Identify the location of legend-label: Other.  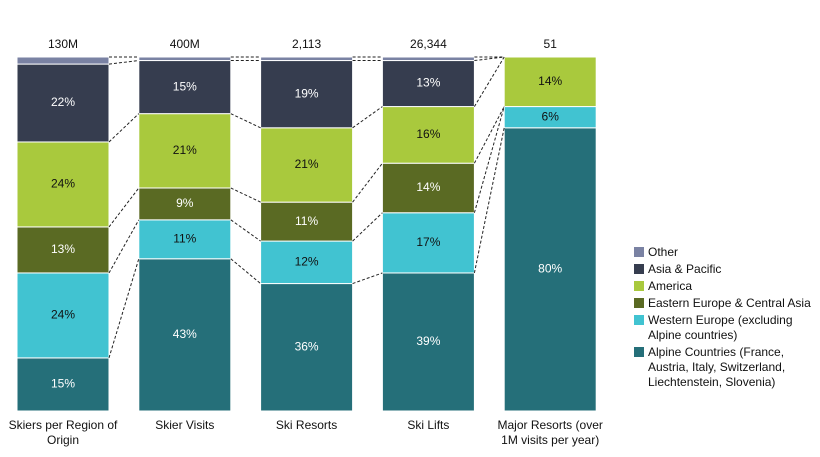
(663, 252).